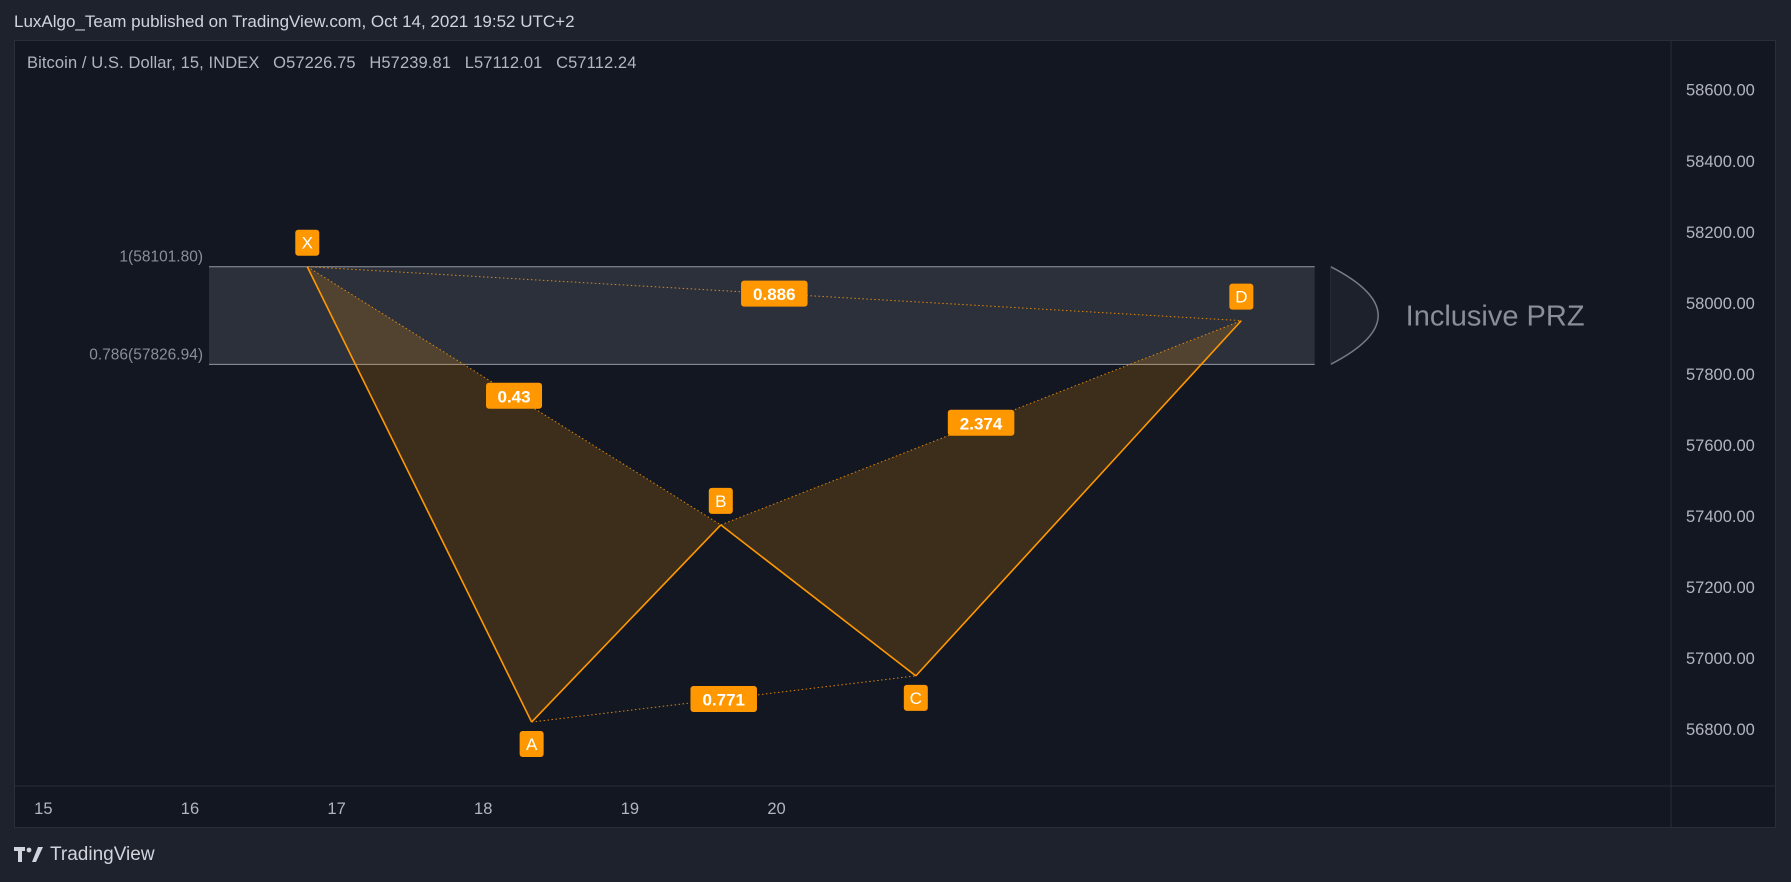  Describe the element at coordinates (28, 854) in the screenshot. I see `tradingview-logo-icon` at that location.